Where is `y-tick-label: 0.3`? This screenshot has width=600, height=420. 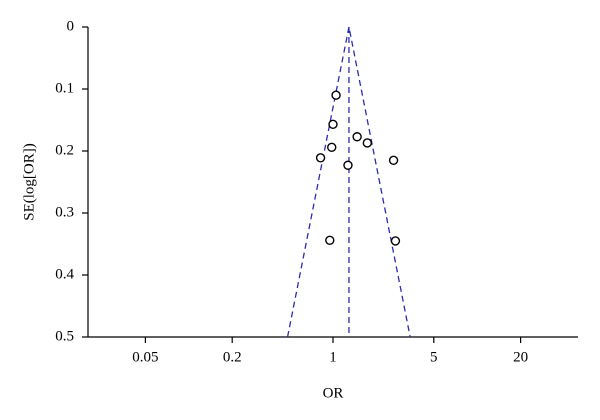 y-tick-label: 0.3 is located at coordinates (64, 212).